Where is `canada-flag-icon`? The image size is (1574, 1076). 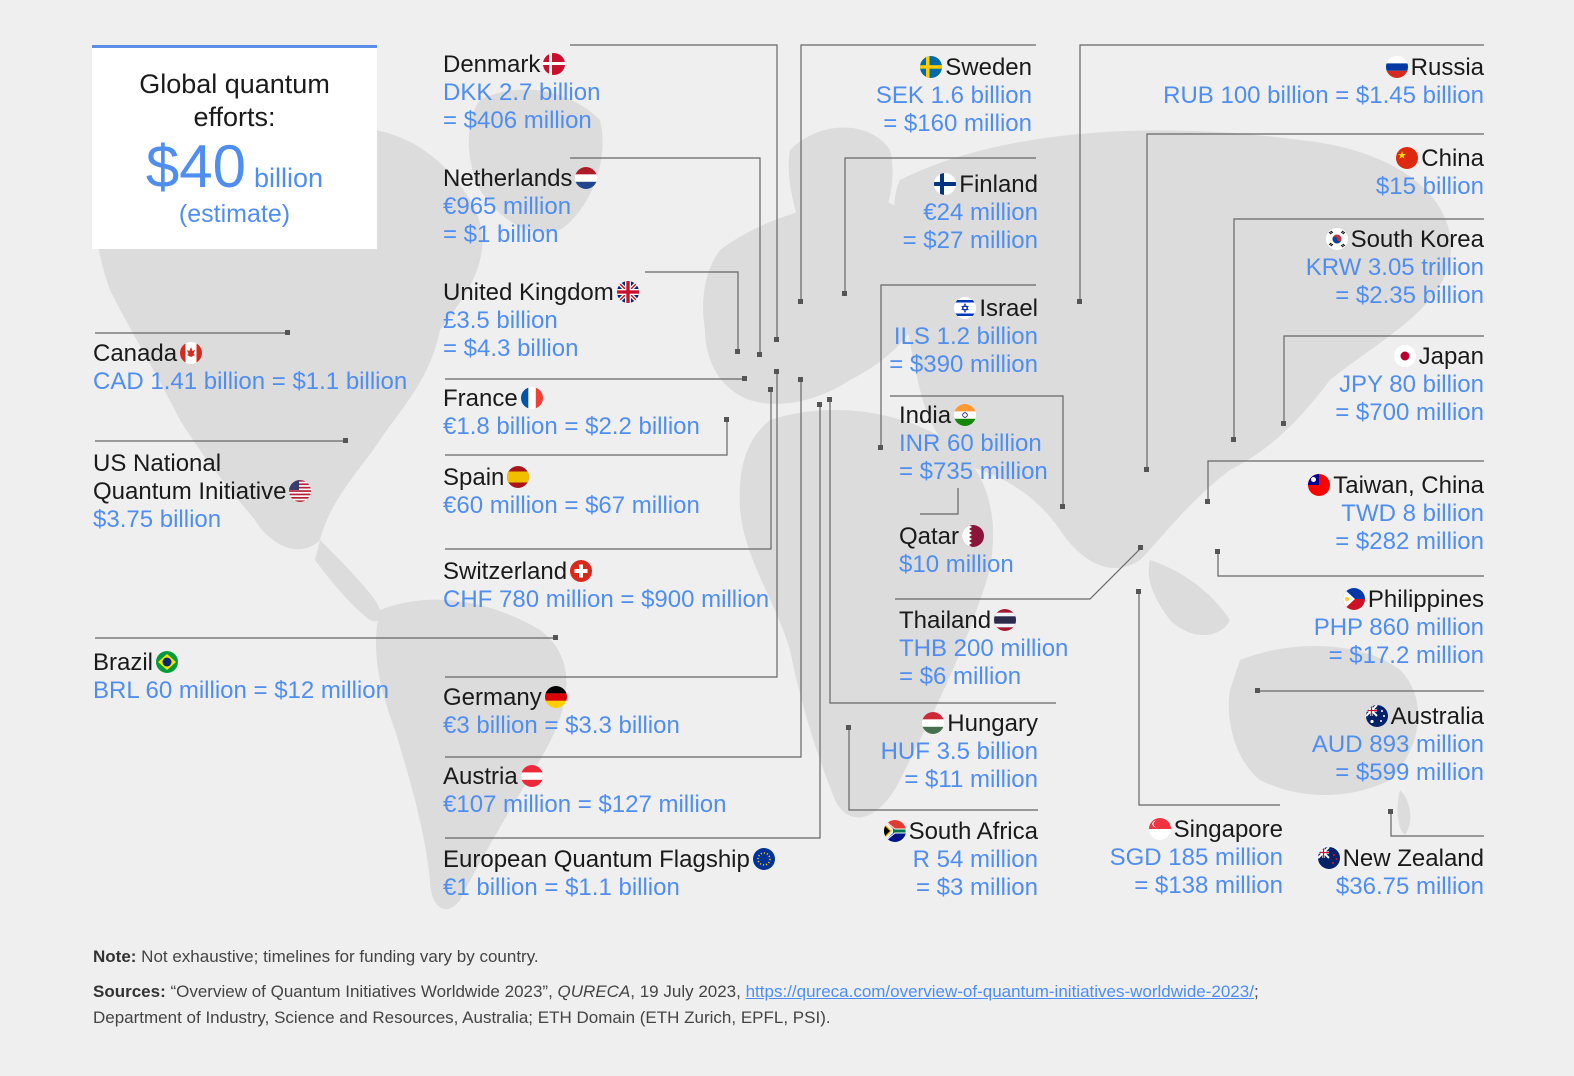
canada-flag-icon is located at coordinates (191, 353).